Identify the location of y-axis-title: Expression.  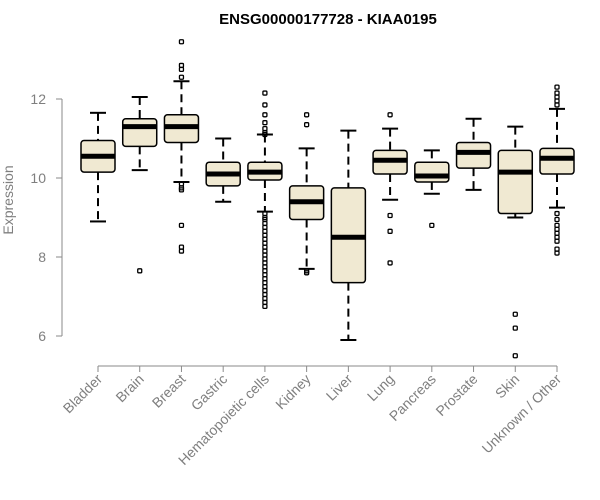
(8, 199).